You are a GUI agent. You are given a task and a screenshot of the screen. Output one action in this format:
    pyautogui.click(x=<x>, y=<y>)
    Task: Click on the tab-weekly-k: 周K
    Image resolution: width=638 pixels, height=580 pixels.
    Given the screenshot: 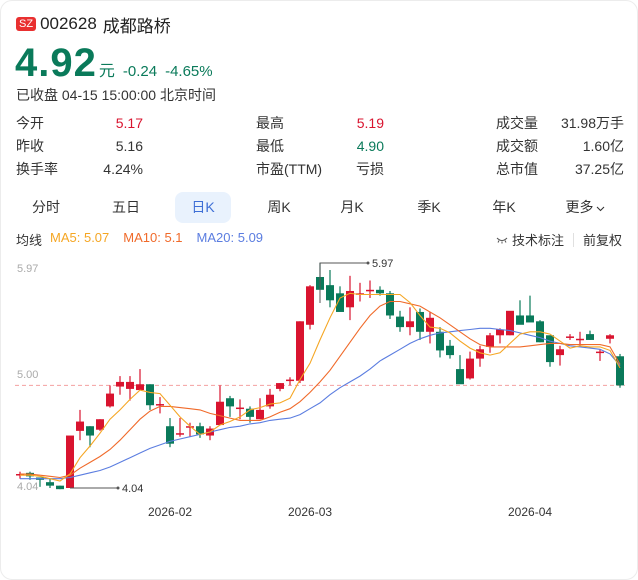 What is the action you would take?
    pyautogui.click(x=279, y=207)
    